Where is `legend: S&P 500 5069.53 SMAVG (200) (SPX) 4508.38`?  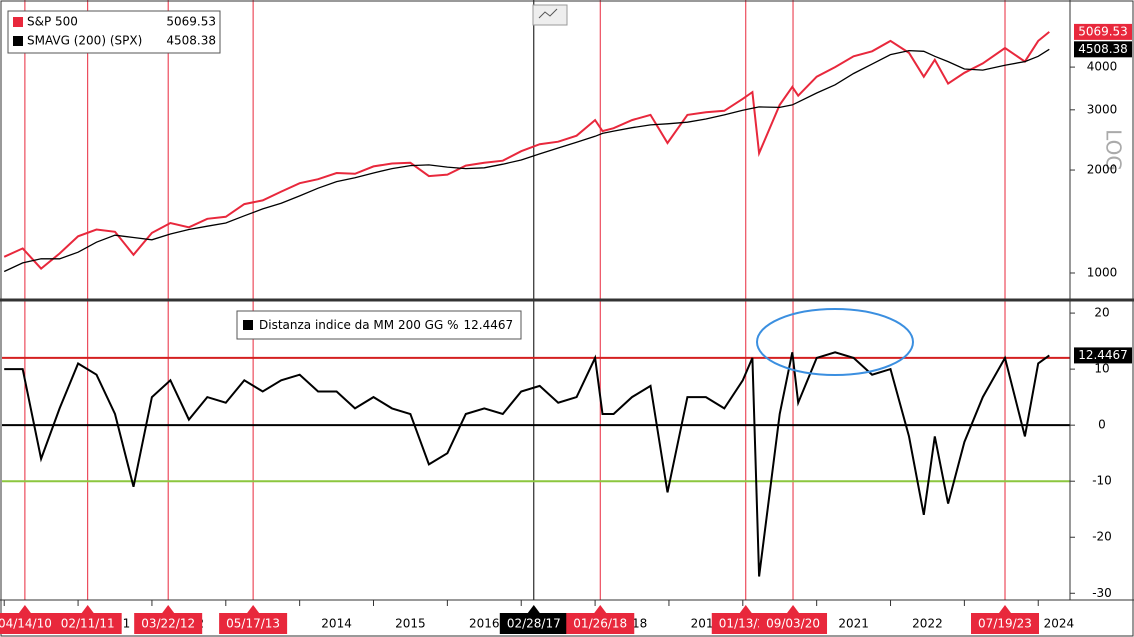
legend: S&P 500 5069.53 SMAVG (200) (SPX) 4508.38 is located at coordinates (114, 32).